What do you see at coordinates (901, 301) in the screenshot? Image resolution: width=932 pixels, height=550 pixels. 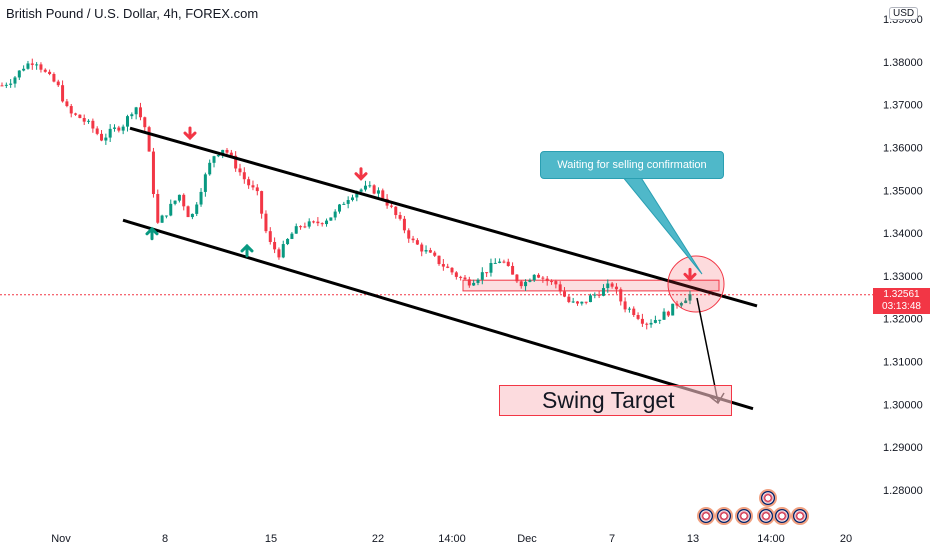 I see `current-price-tag: 1.32561 03:13:48` at bounding box center [901, 301].